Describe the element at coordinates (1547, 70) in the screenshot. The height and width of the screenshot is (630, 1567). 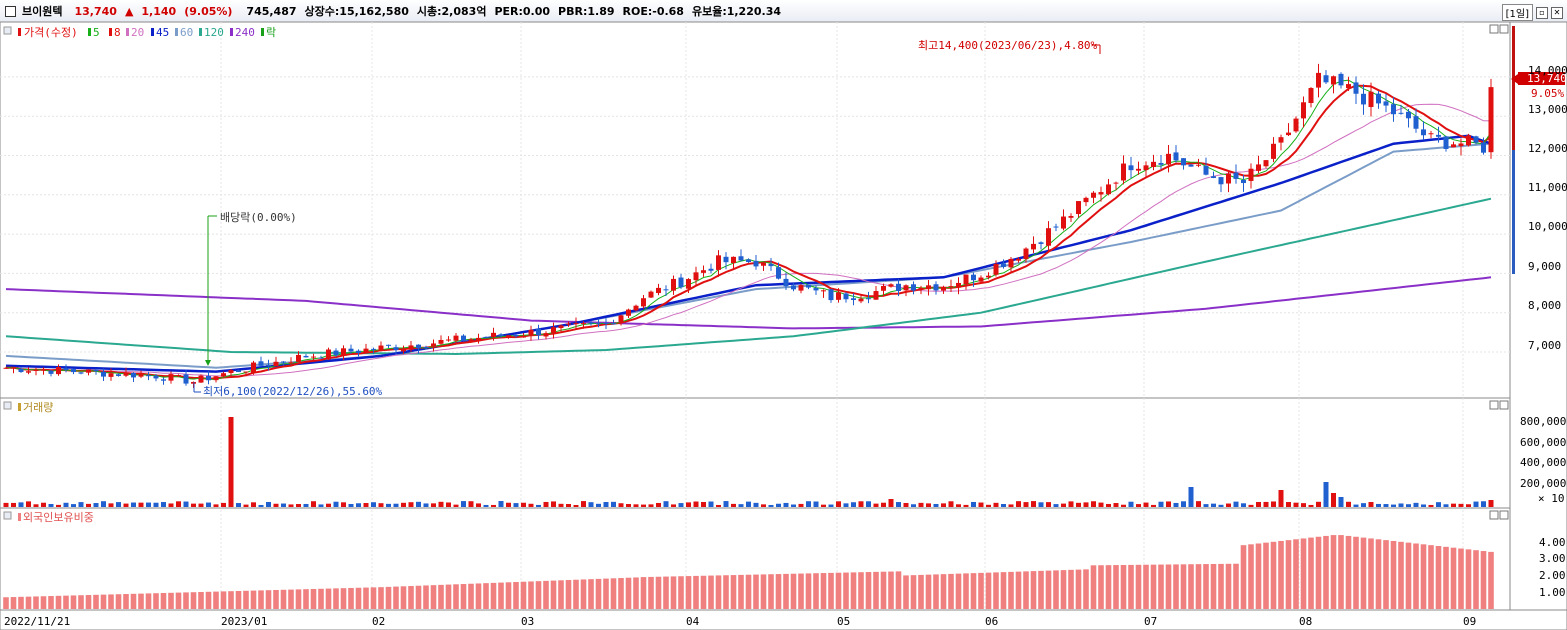
I see `price-tick: 14,000` at that location.